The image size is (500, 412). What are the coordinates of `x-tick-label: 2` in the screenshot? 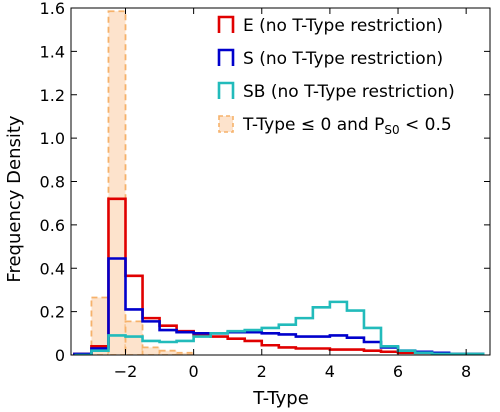 It's located at (262, 371).